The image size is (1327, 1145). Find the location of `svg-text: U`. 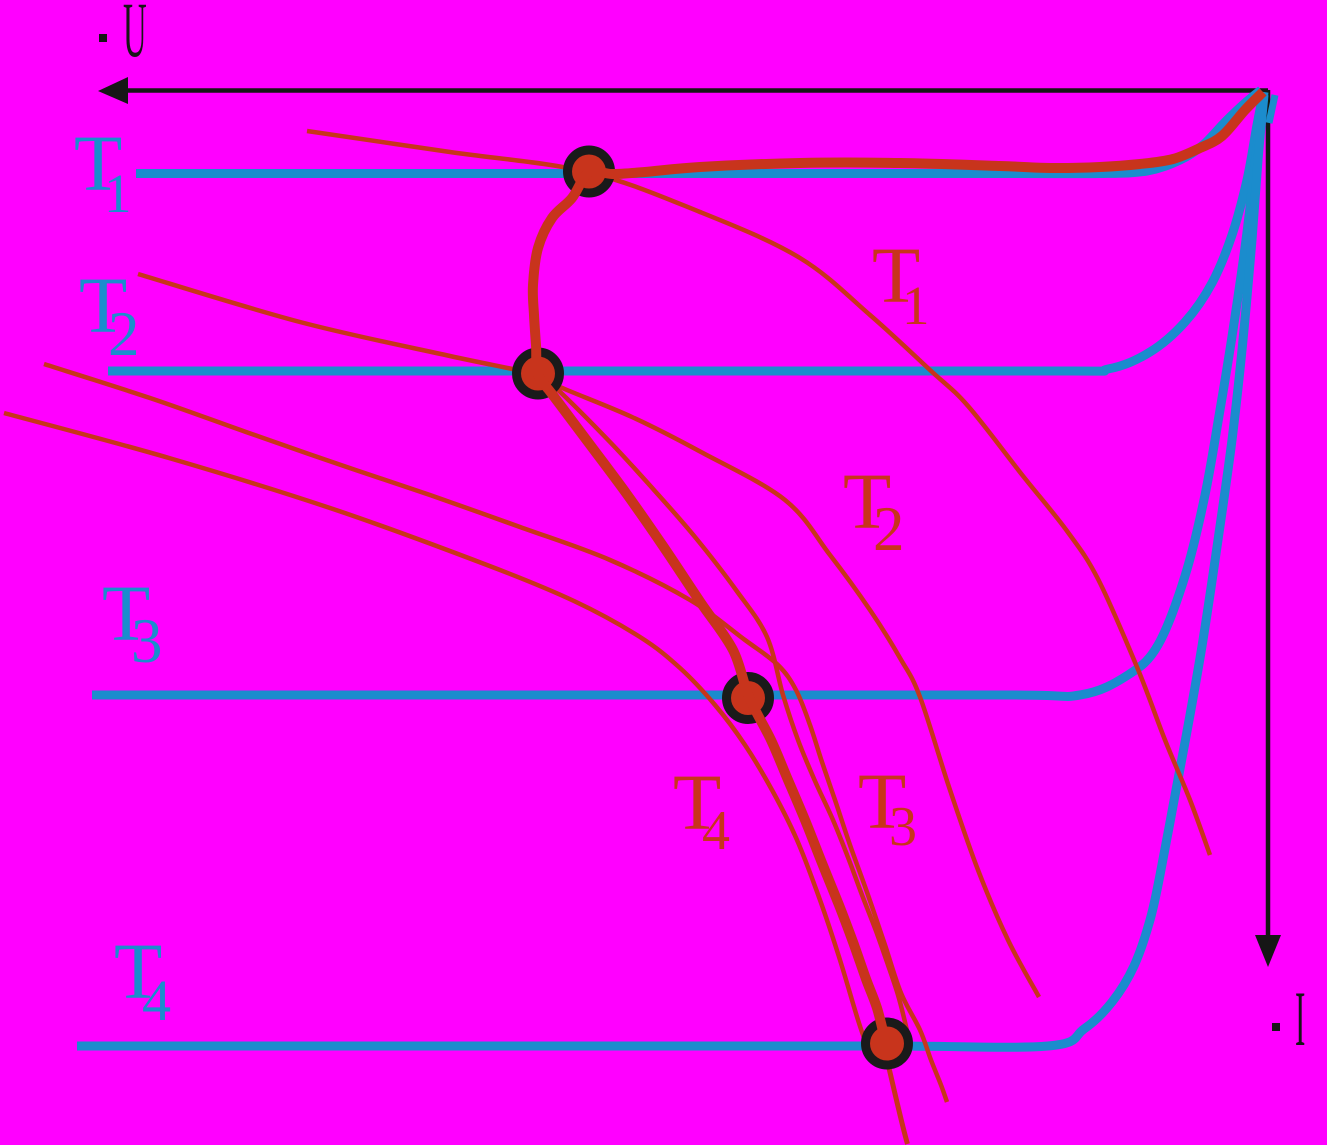

svg-text: U is located at coordinates (135, 36).